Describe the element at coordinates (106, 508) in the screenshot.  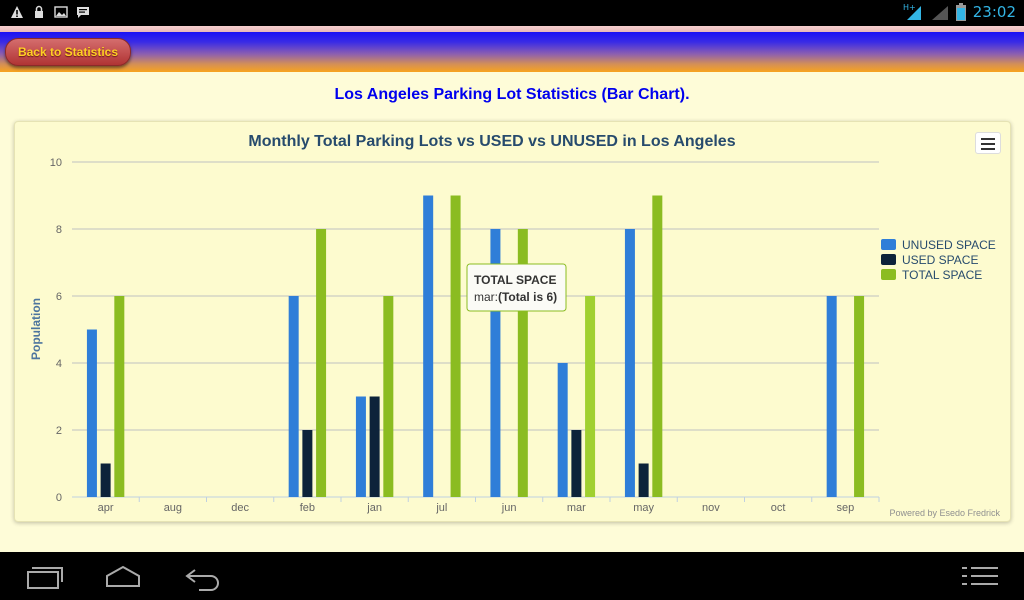
I see `x-tick-label: apr` at that location.